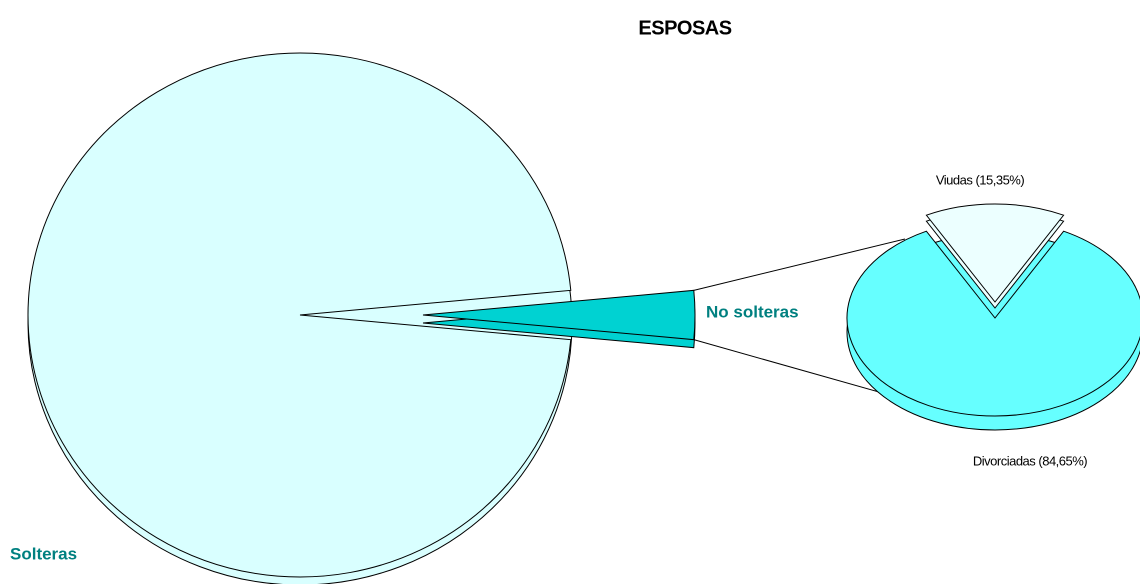 The height and width of the screenshot is (584, 1140). I want to click on slice-label: Viudas (15,35%), so click(980, 179).